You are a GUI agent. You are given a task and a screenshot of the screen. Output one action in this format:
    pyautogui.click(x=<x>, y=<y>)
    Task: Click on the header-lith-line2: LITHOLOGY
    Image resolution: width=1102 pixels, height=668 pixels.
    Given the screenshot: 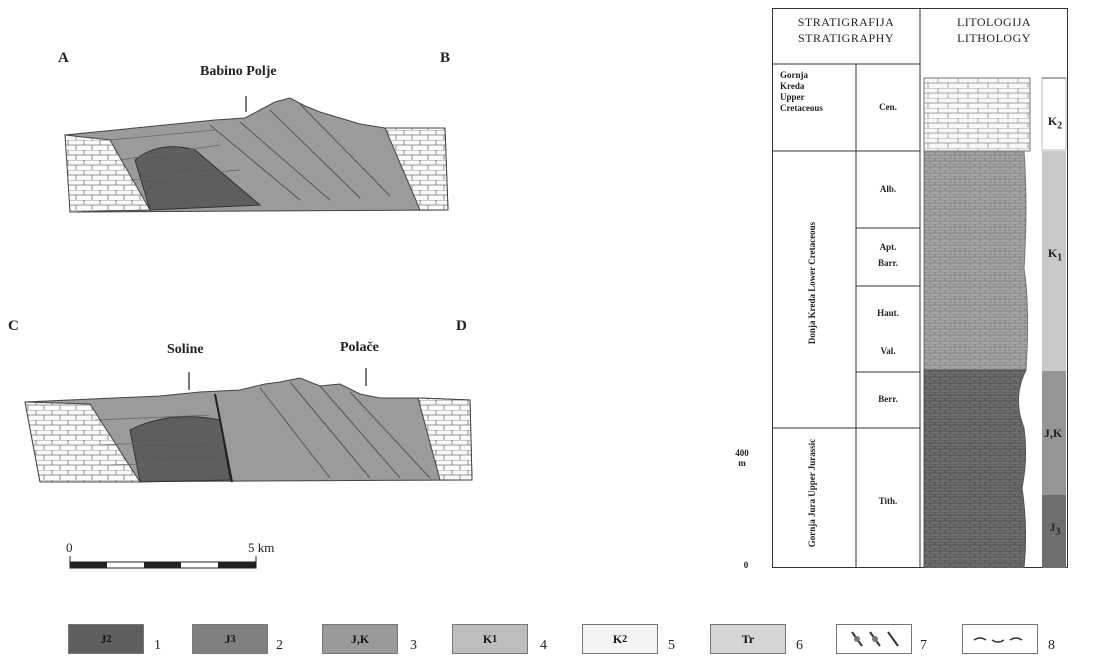 What is the action you would take?
    pyautogui.click(x=994, y=38)
    